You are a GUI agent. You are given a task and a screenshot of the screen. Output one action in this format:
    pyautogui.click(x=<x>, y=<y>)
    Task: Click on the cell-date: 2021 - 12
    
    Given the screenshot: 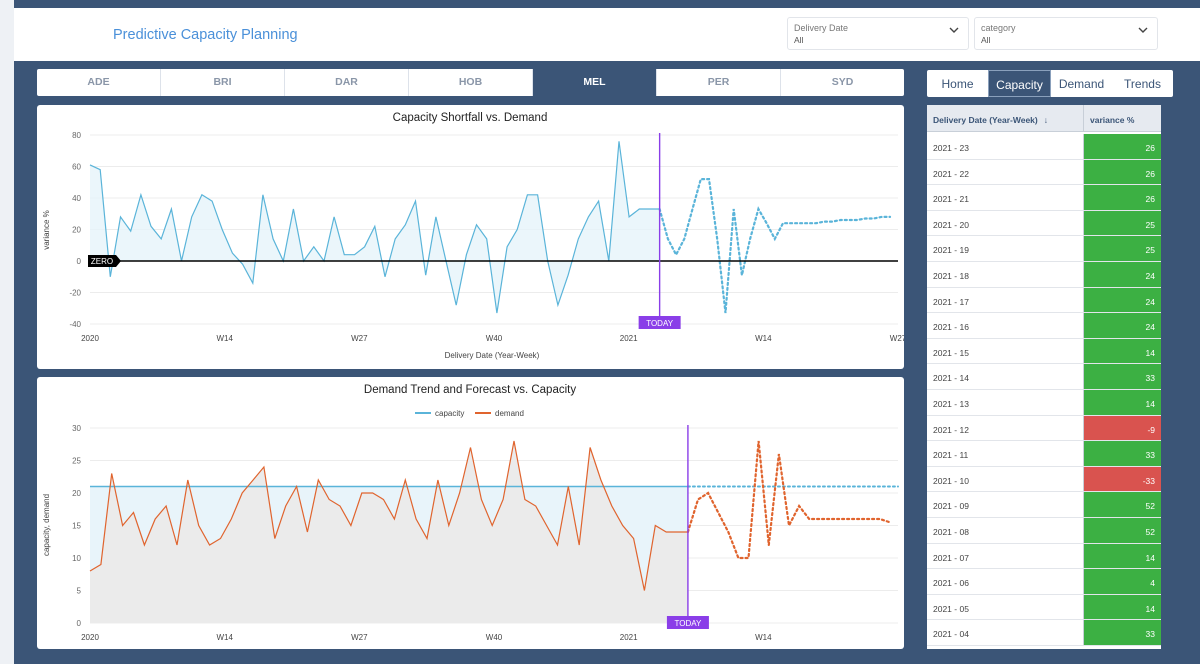 What is the action you would take?
    pyautogui.click(x=1005, y=428)
    